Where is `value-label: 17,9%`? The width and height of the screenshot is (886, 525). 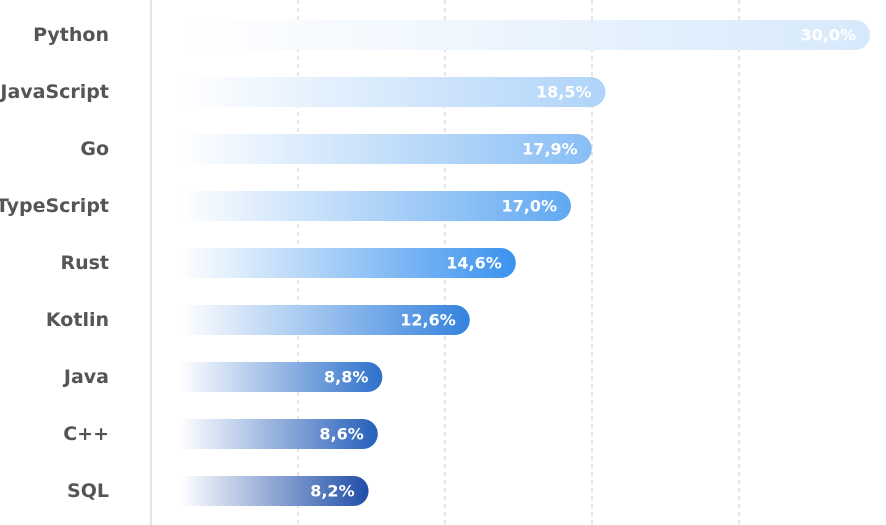
value-label: 17,9% is located at coordinates (550, 149).